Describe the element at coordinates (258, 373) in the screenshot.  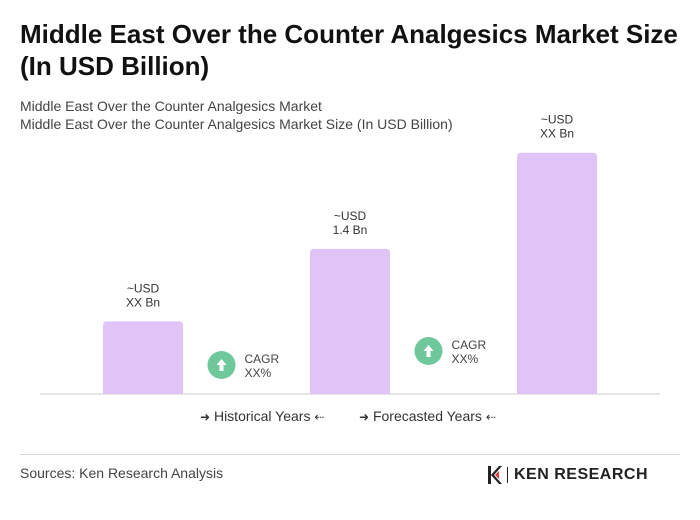
I see `cagr-label-1: XX%` at that location.